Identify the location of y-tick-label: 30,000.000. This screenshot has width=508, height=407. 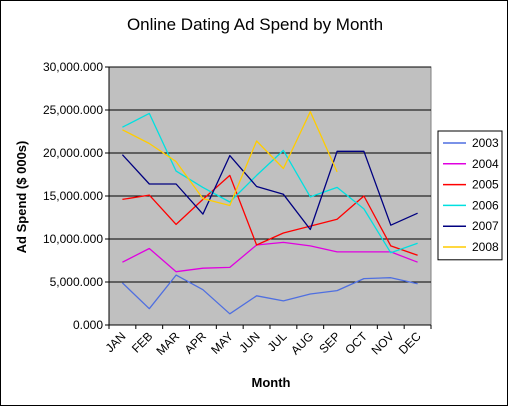
(73, 67).